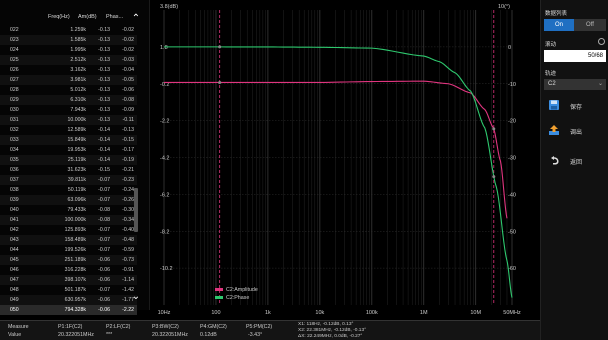 The width and height of the screenshot is (608, 340). I want to click on row-index: 023, so click(14, 40).